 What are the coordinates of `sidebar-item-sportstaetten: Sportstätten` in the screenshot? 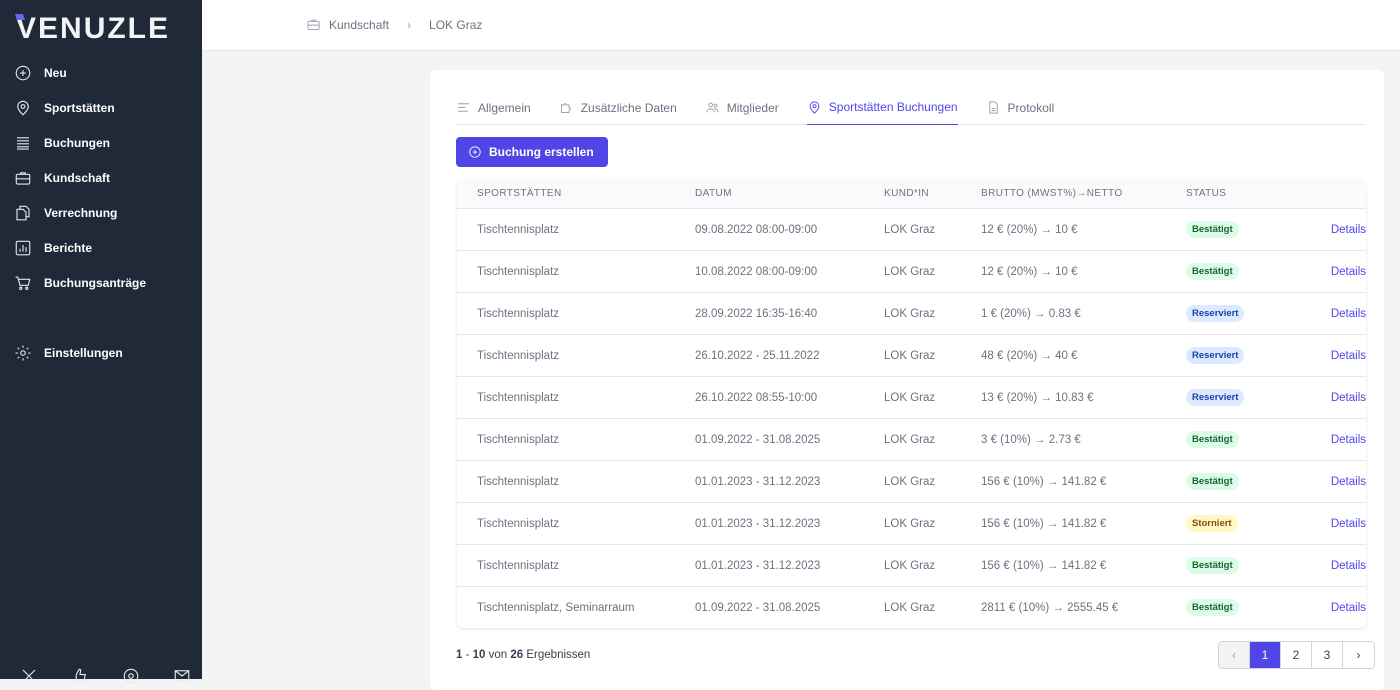 It's located at (101, 107).